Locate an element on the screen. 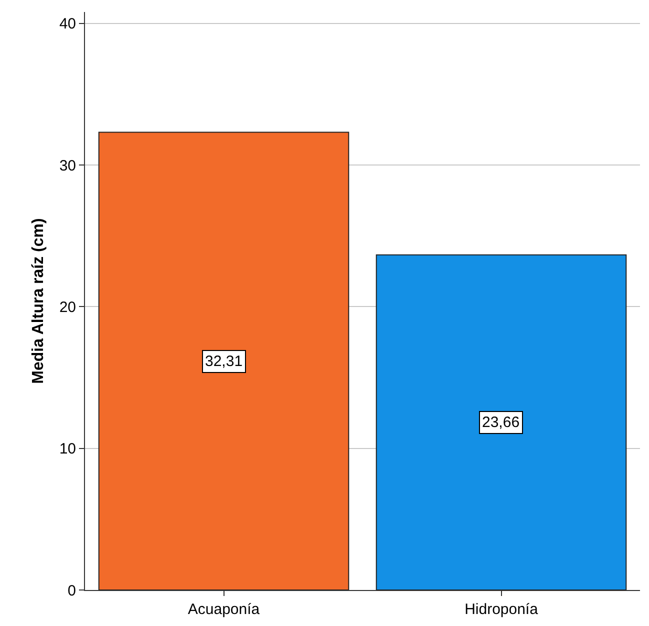  y-tick-label: 30 is located at coordinates (67, 165).